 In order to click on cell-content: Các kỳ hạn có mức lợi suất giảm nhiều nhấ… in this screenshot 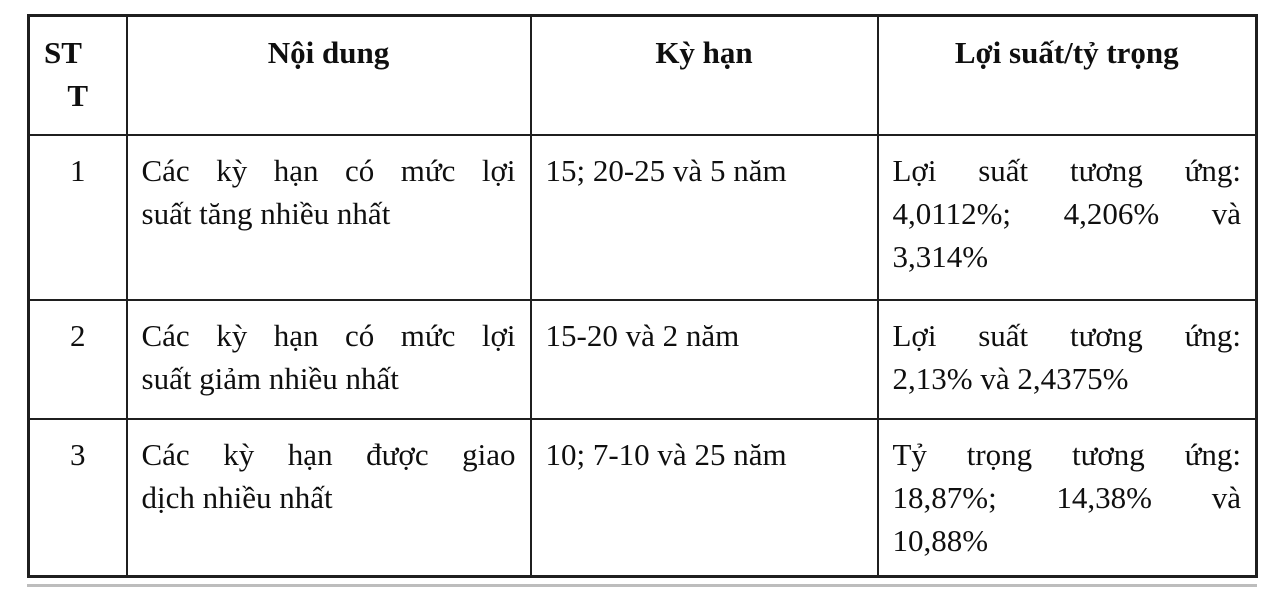, I will do `click(328, 359)`.